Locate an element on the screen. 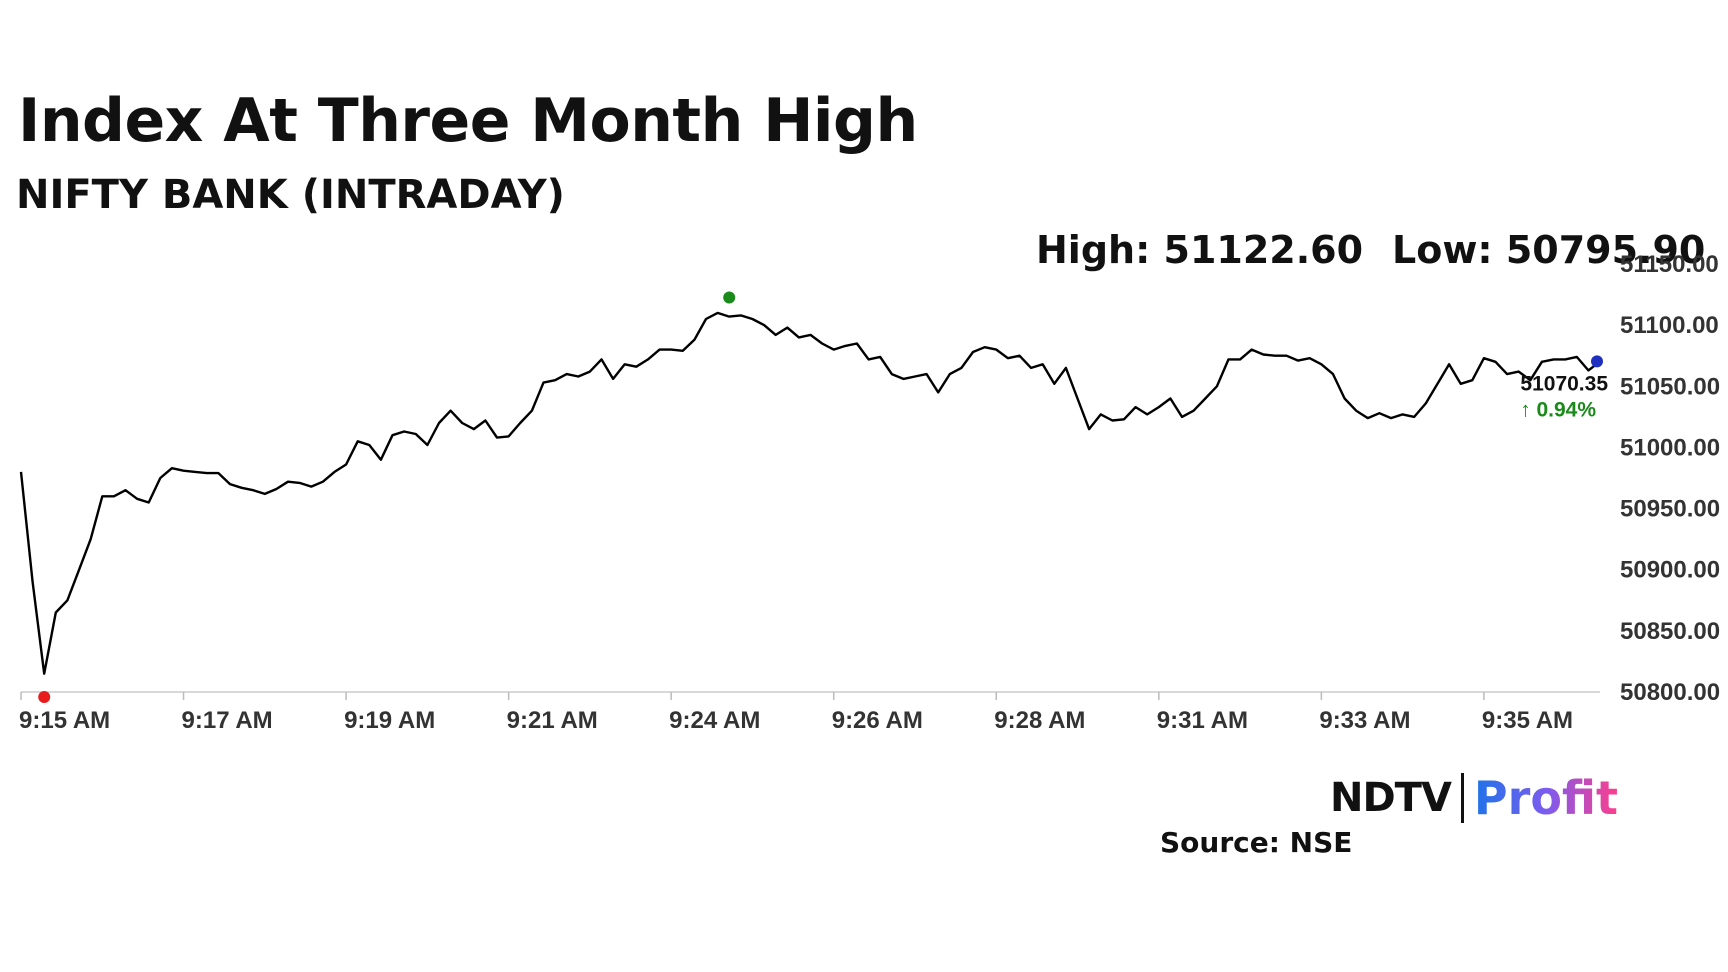 This screenshot has width=1728, height=972. x-tick-label: 9:19 AM is located at coordinates (389, 720).